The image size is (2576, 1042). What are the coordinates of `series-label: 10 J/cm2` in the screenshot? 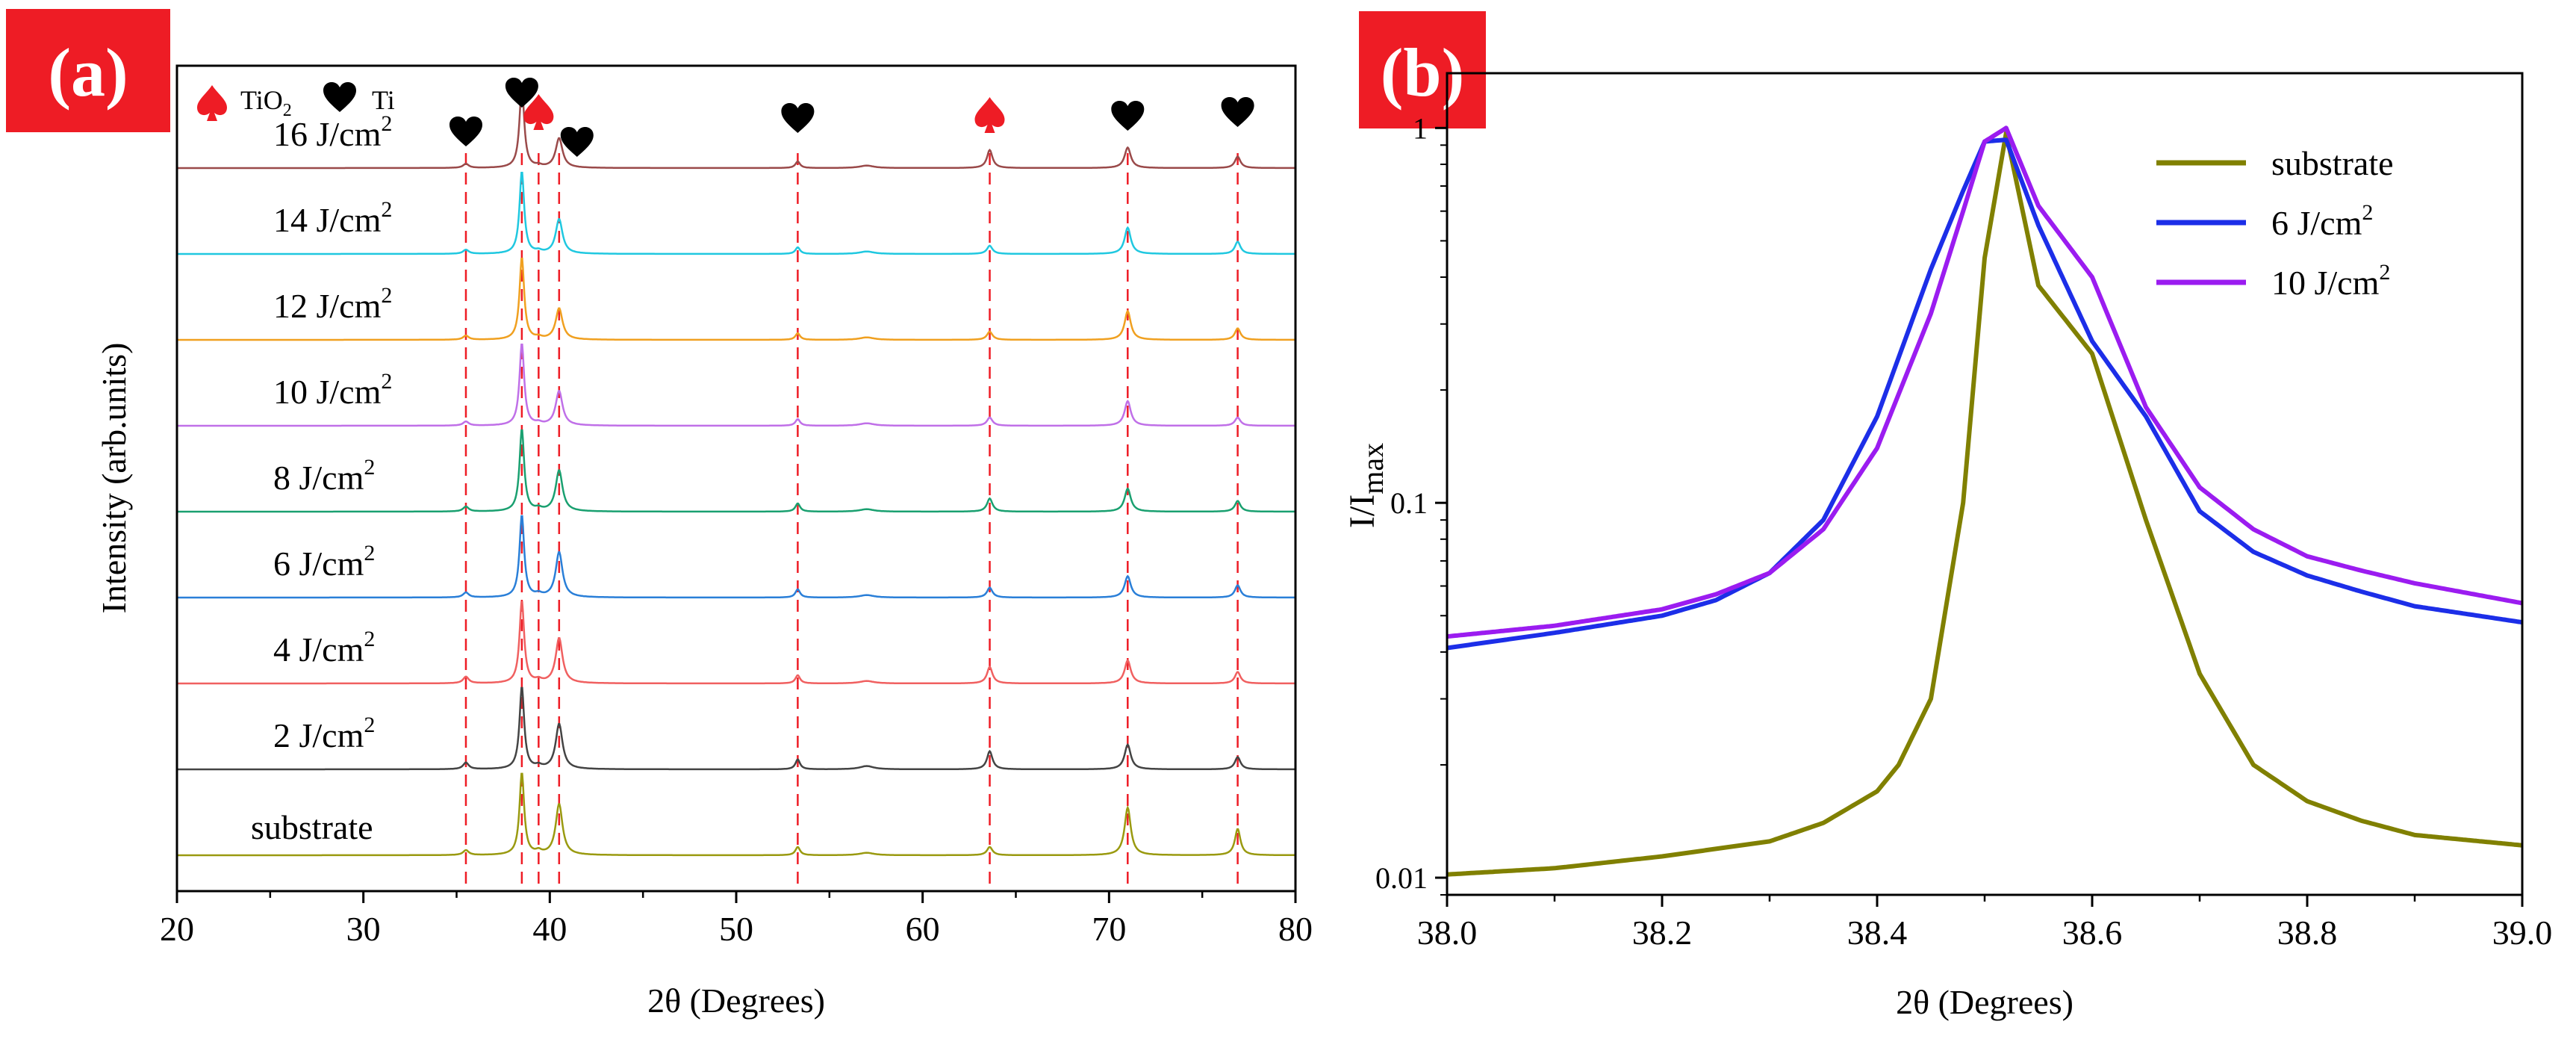 It's located at (332, 390).